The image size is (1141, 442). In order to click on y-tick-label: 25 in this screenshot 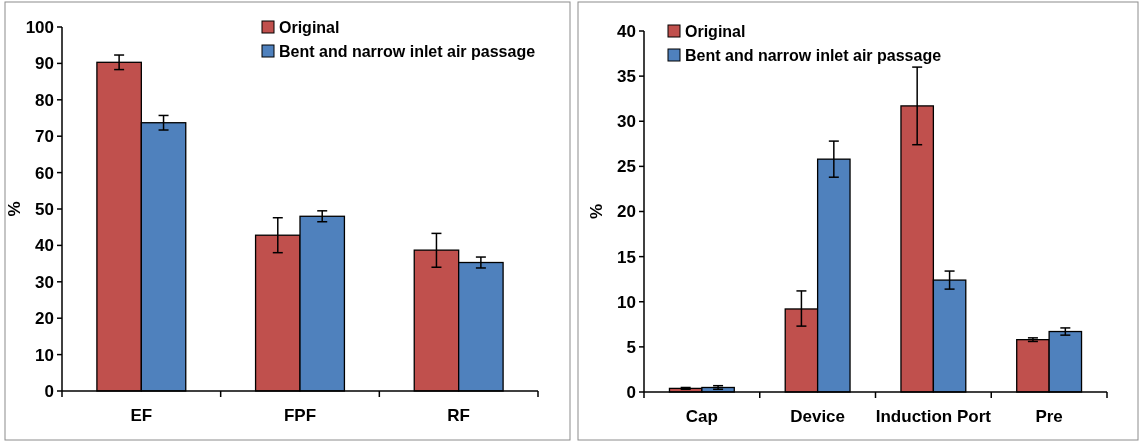, I will do `click(626, 167)`.